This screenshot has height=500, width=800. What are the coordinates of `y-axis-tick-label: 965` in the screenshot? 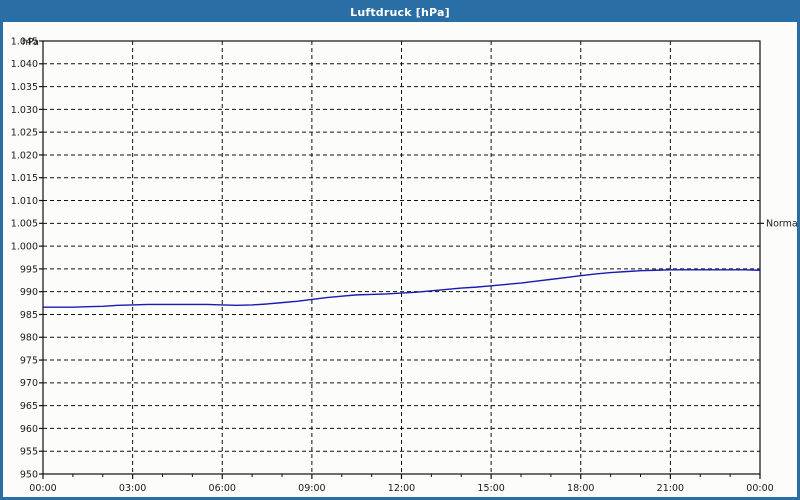 It's located at (29, 406).